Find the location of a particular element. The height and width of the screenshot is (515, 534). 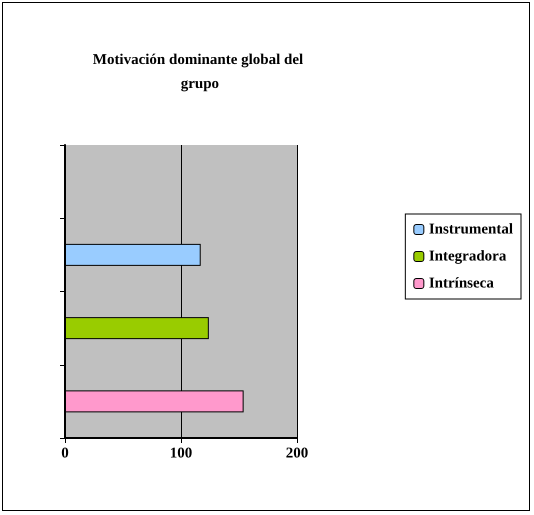

x-tick-label: 200 is located at coordinates (297, 454).